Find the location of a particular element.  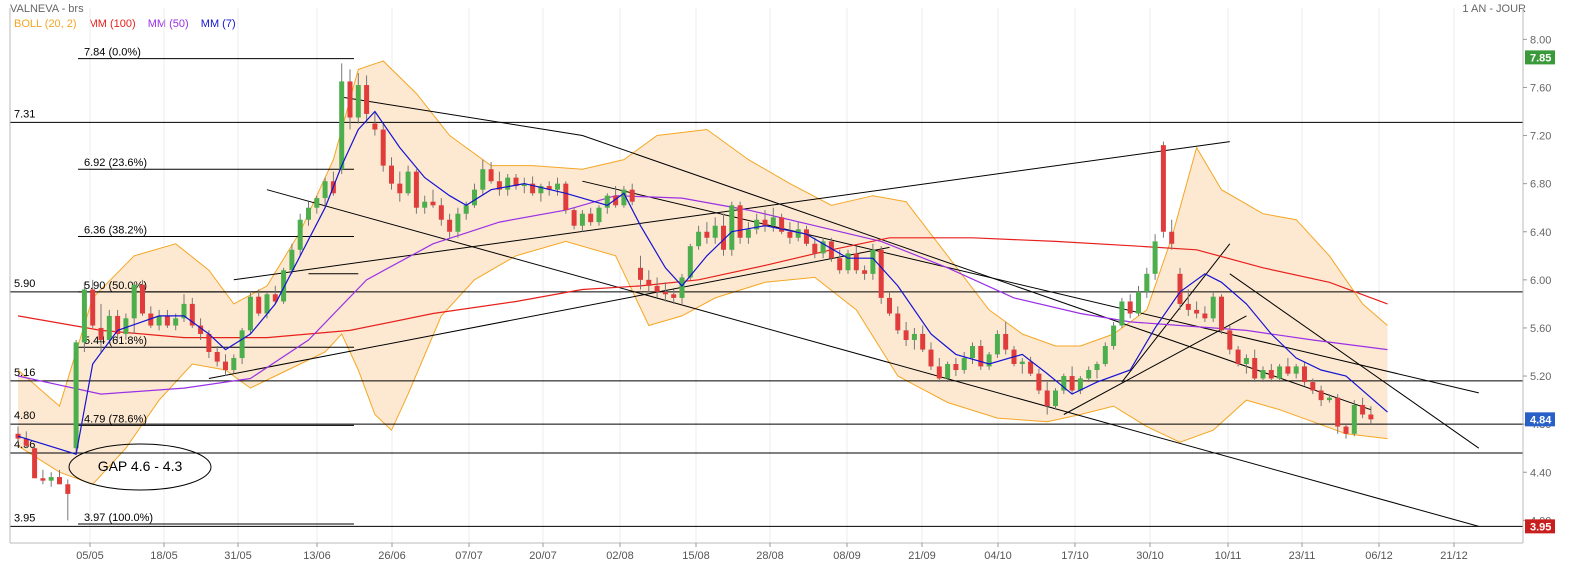

legend: BOLL (20, 2) MM (100) MM (50) MM (7) is located at coordinates (129, 24).